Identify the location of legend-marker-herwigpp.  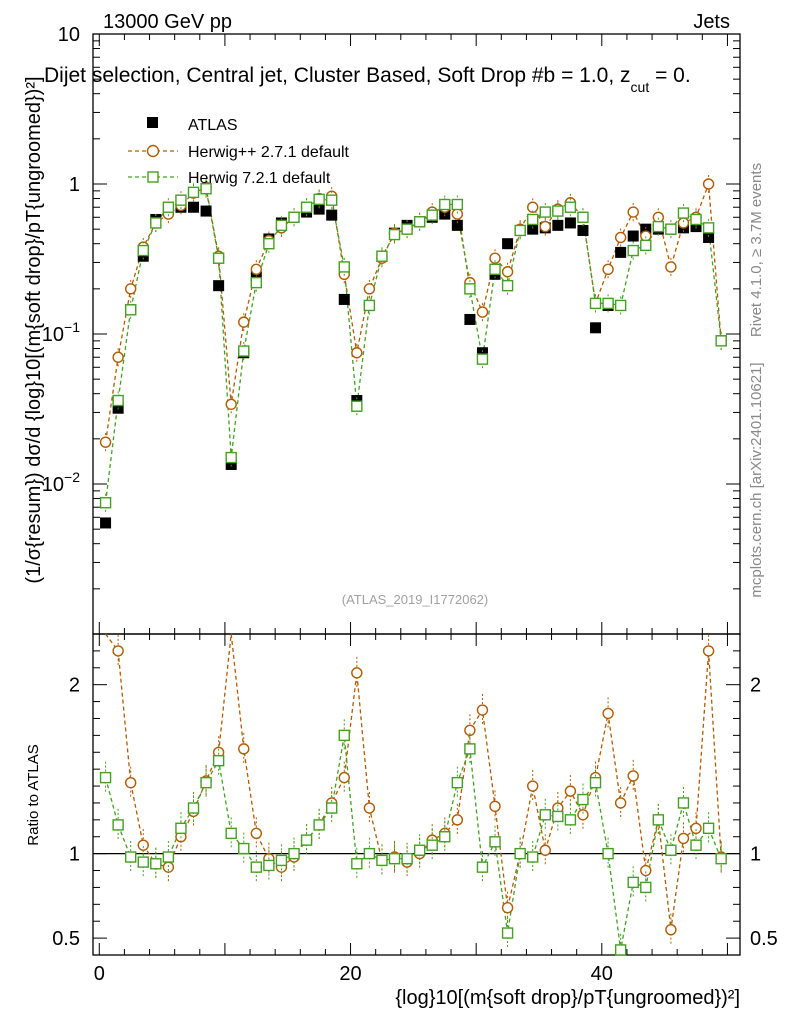
(153, 151).